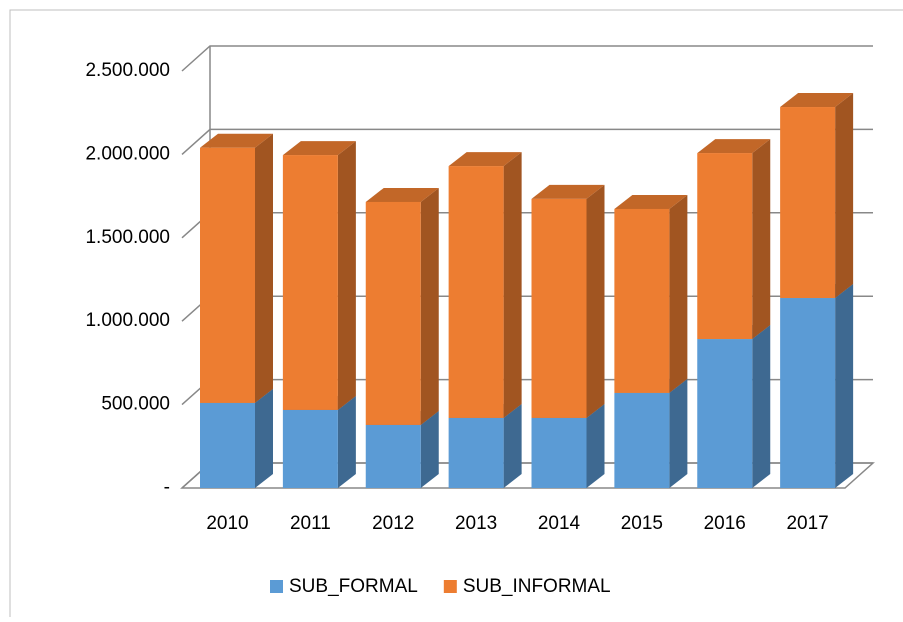 This screenshot has width=903, height=622. Describe the element at coordinates (393, 523) in the screenshot. I see `x-tick-label: 2012` at that location.